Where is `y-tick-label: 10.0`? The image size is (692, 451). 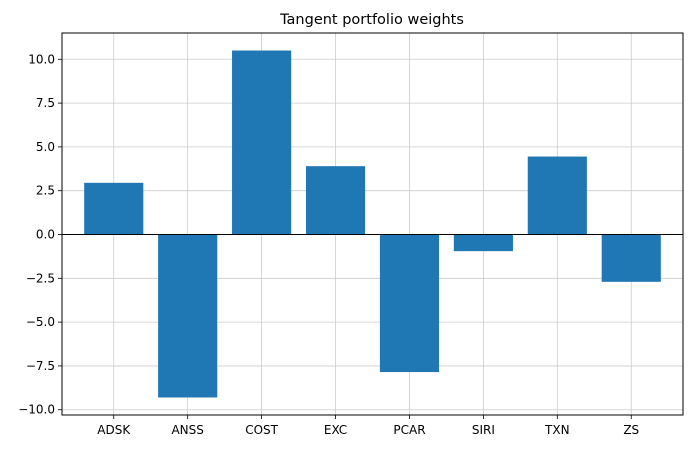
y-tick-label: 10.0 is located at coordinates (41, 59).